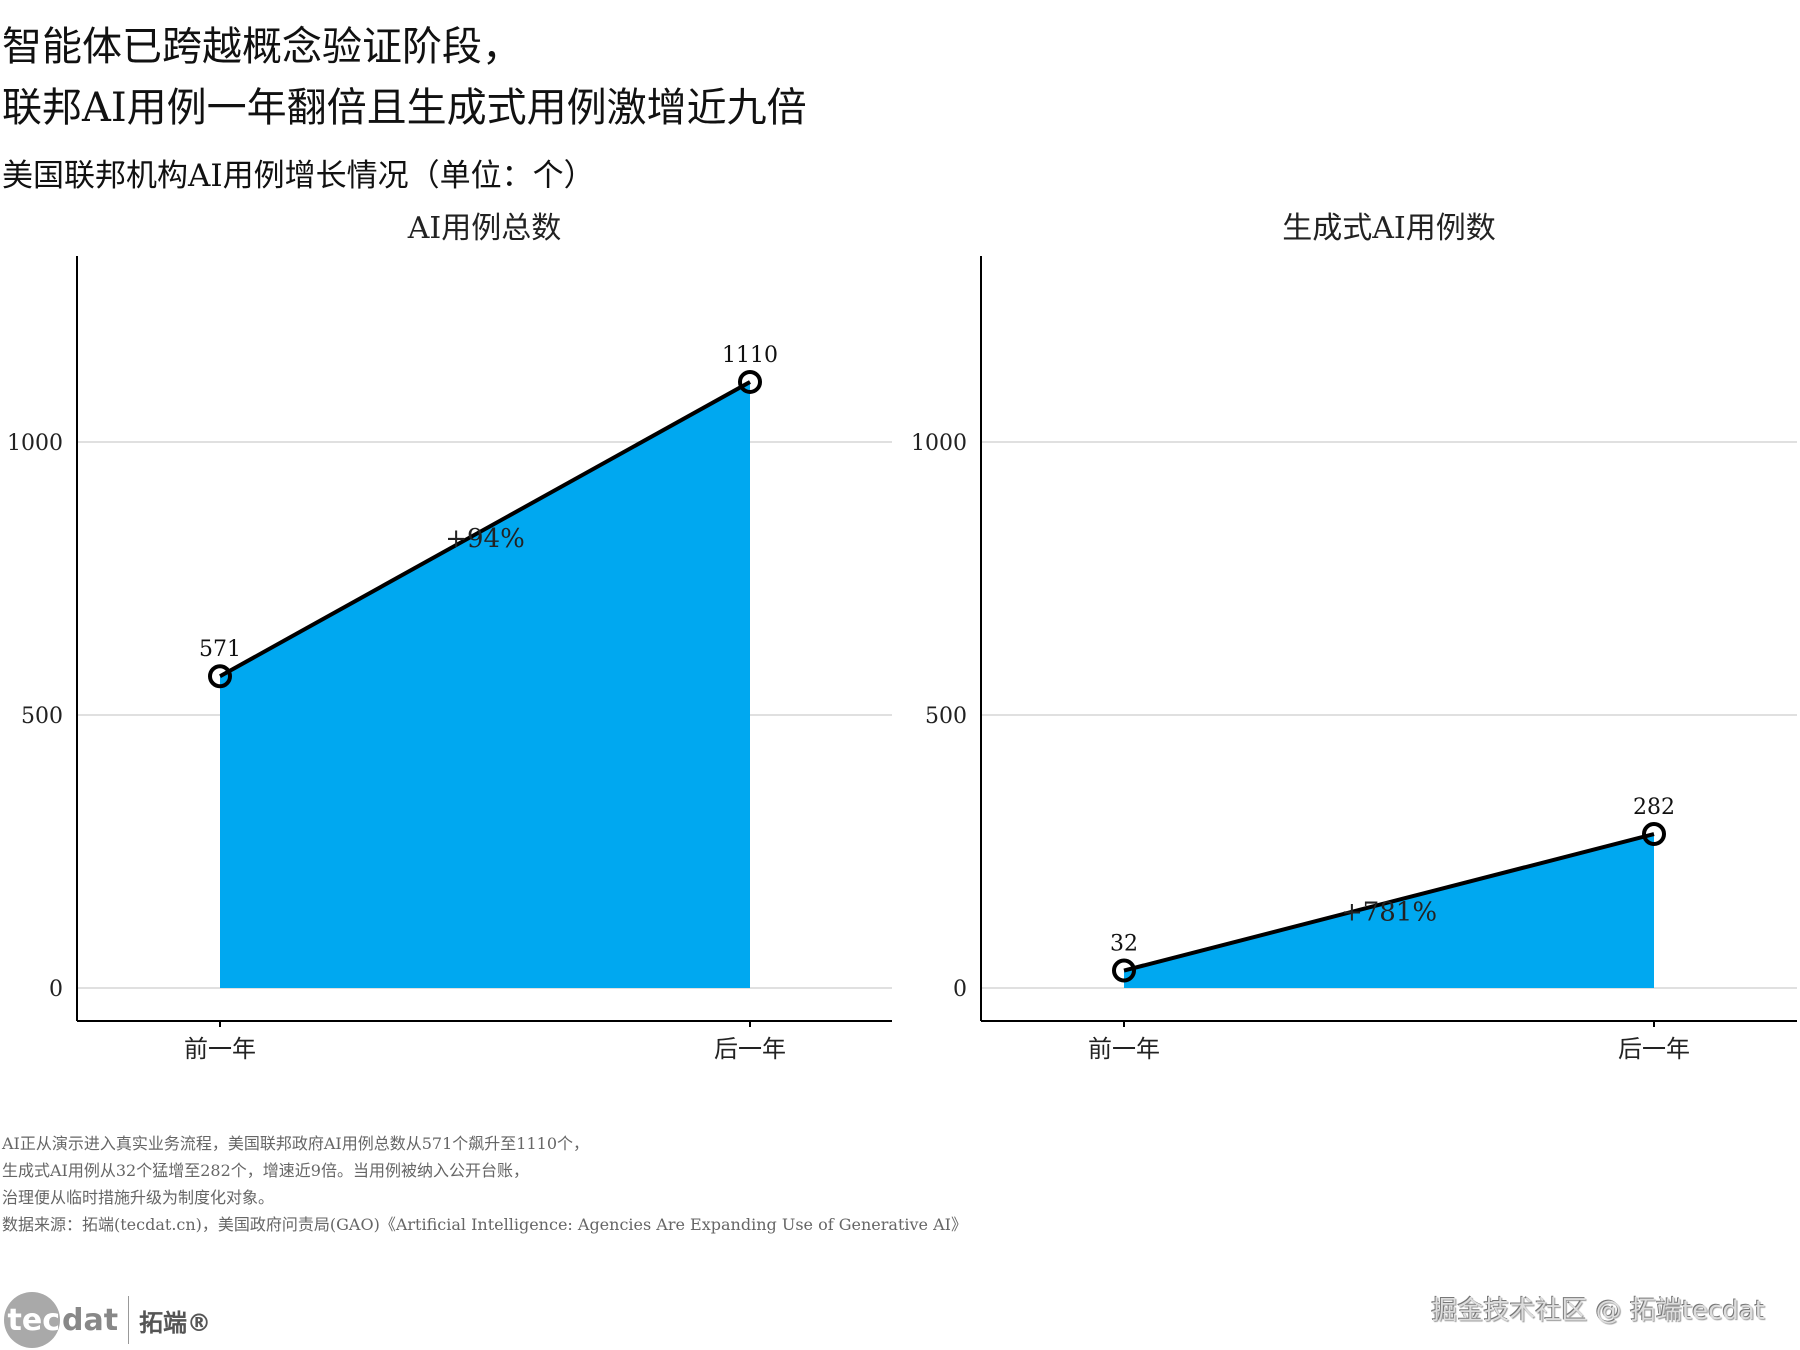 This screenshot has height=1350, width=1800. What do you see at coordinates (404, 108) in the screenshot?
I see `title-line-2: 联邦AI用例一年翻倍且生成式用例激增近九倍` at bounding box center [404, 108].